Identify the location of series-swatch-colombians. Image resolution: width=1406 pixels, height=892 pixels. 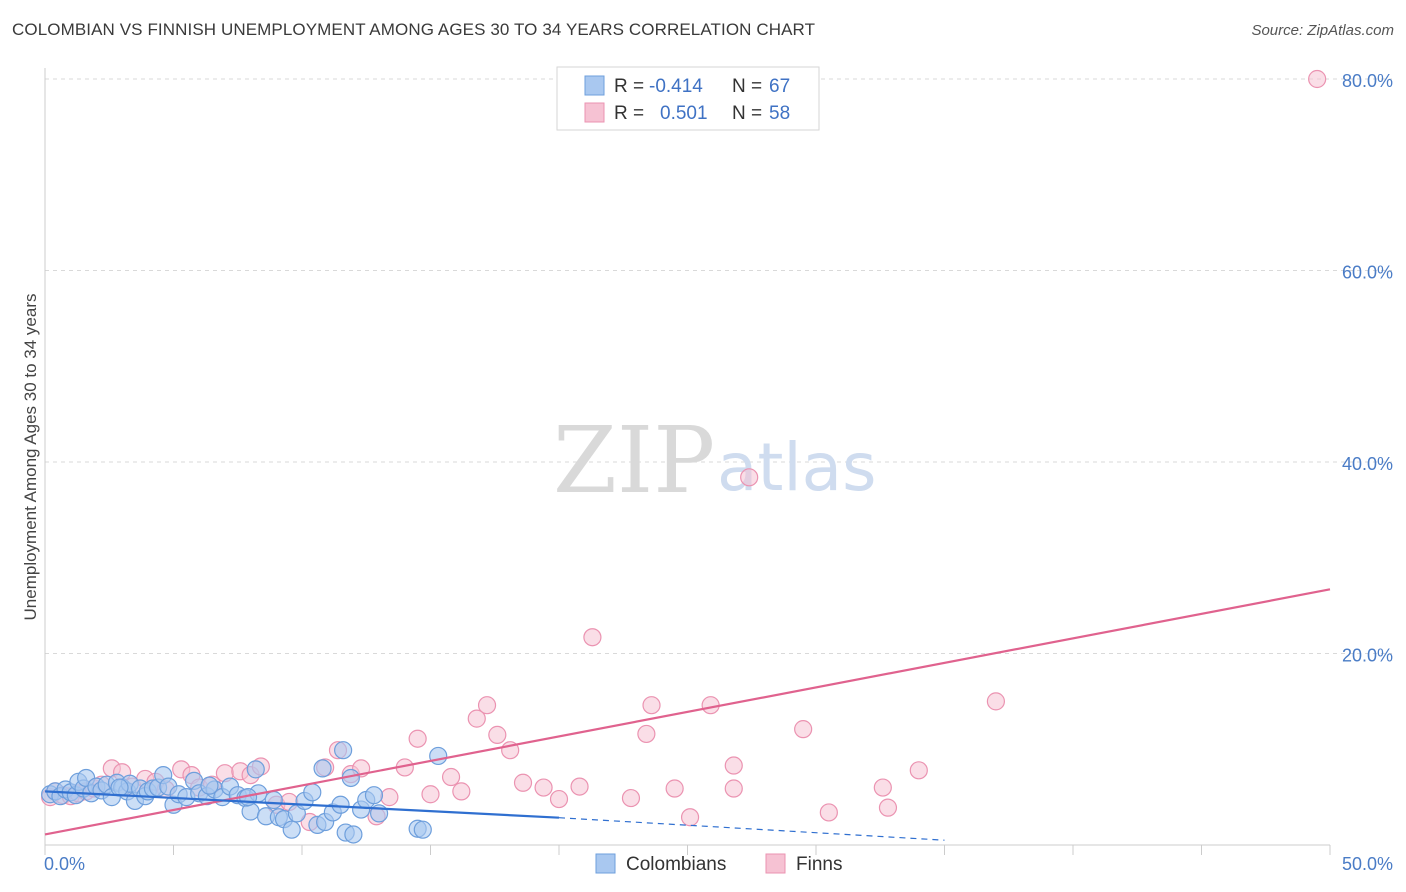
(605, 863).